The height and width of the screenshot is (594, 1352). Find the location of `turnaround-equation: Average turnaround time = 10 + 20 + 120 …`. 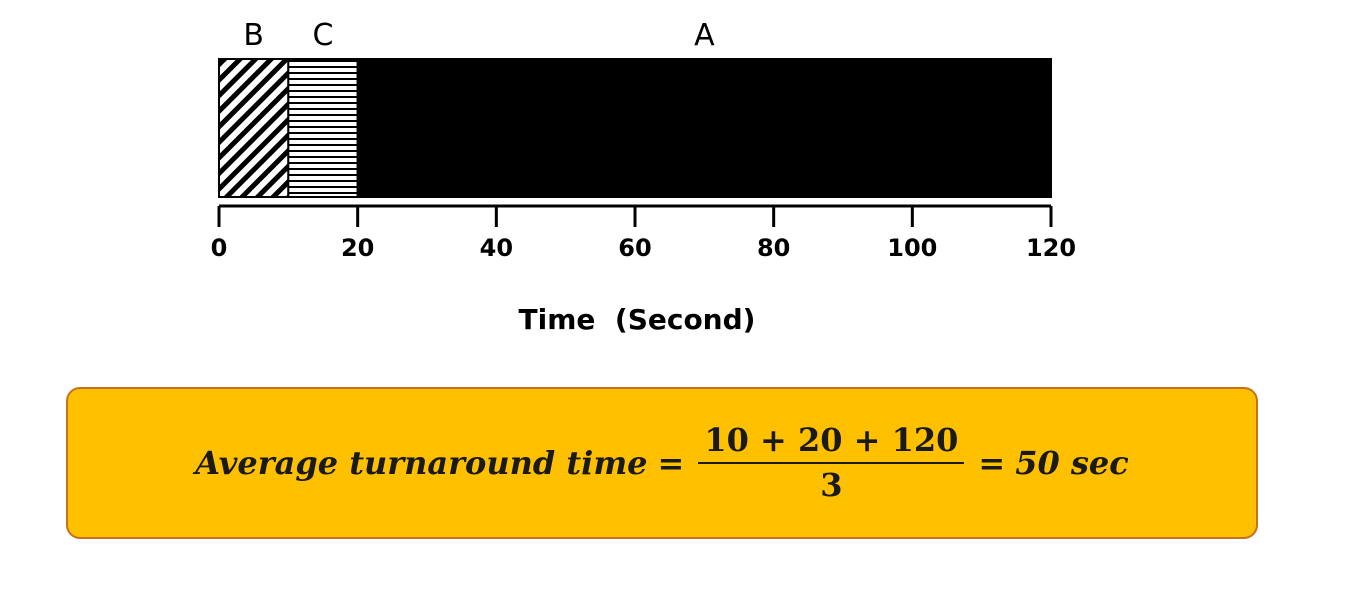

turnaround-equation: Average turnaround time = 10 + 20 + 120 … is located at coordinates (662, 463).